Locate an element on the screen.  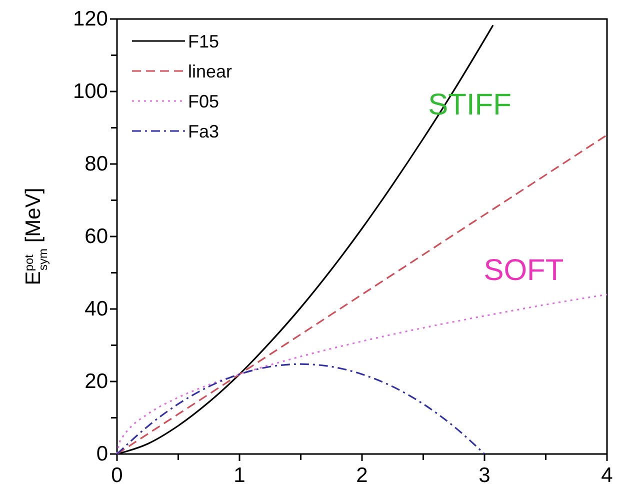
x-tick-label: 1 is located at coordinates (240, 475).